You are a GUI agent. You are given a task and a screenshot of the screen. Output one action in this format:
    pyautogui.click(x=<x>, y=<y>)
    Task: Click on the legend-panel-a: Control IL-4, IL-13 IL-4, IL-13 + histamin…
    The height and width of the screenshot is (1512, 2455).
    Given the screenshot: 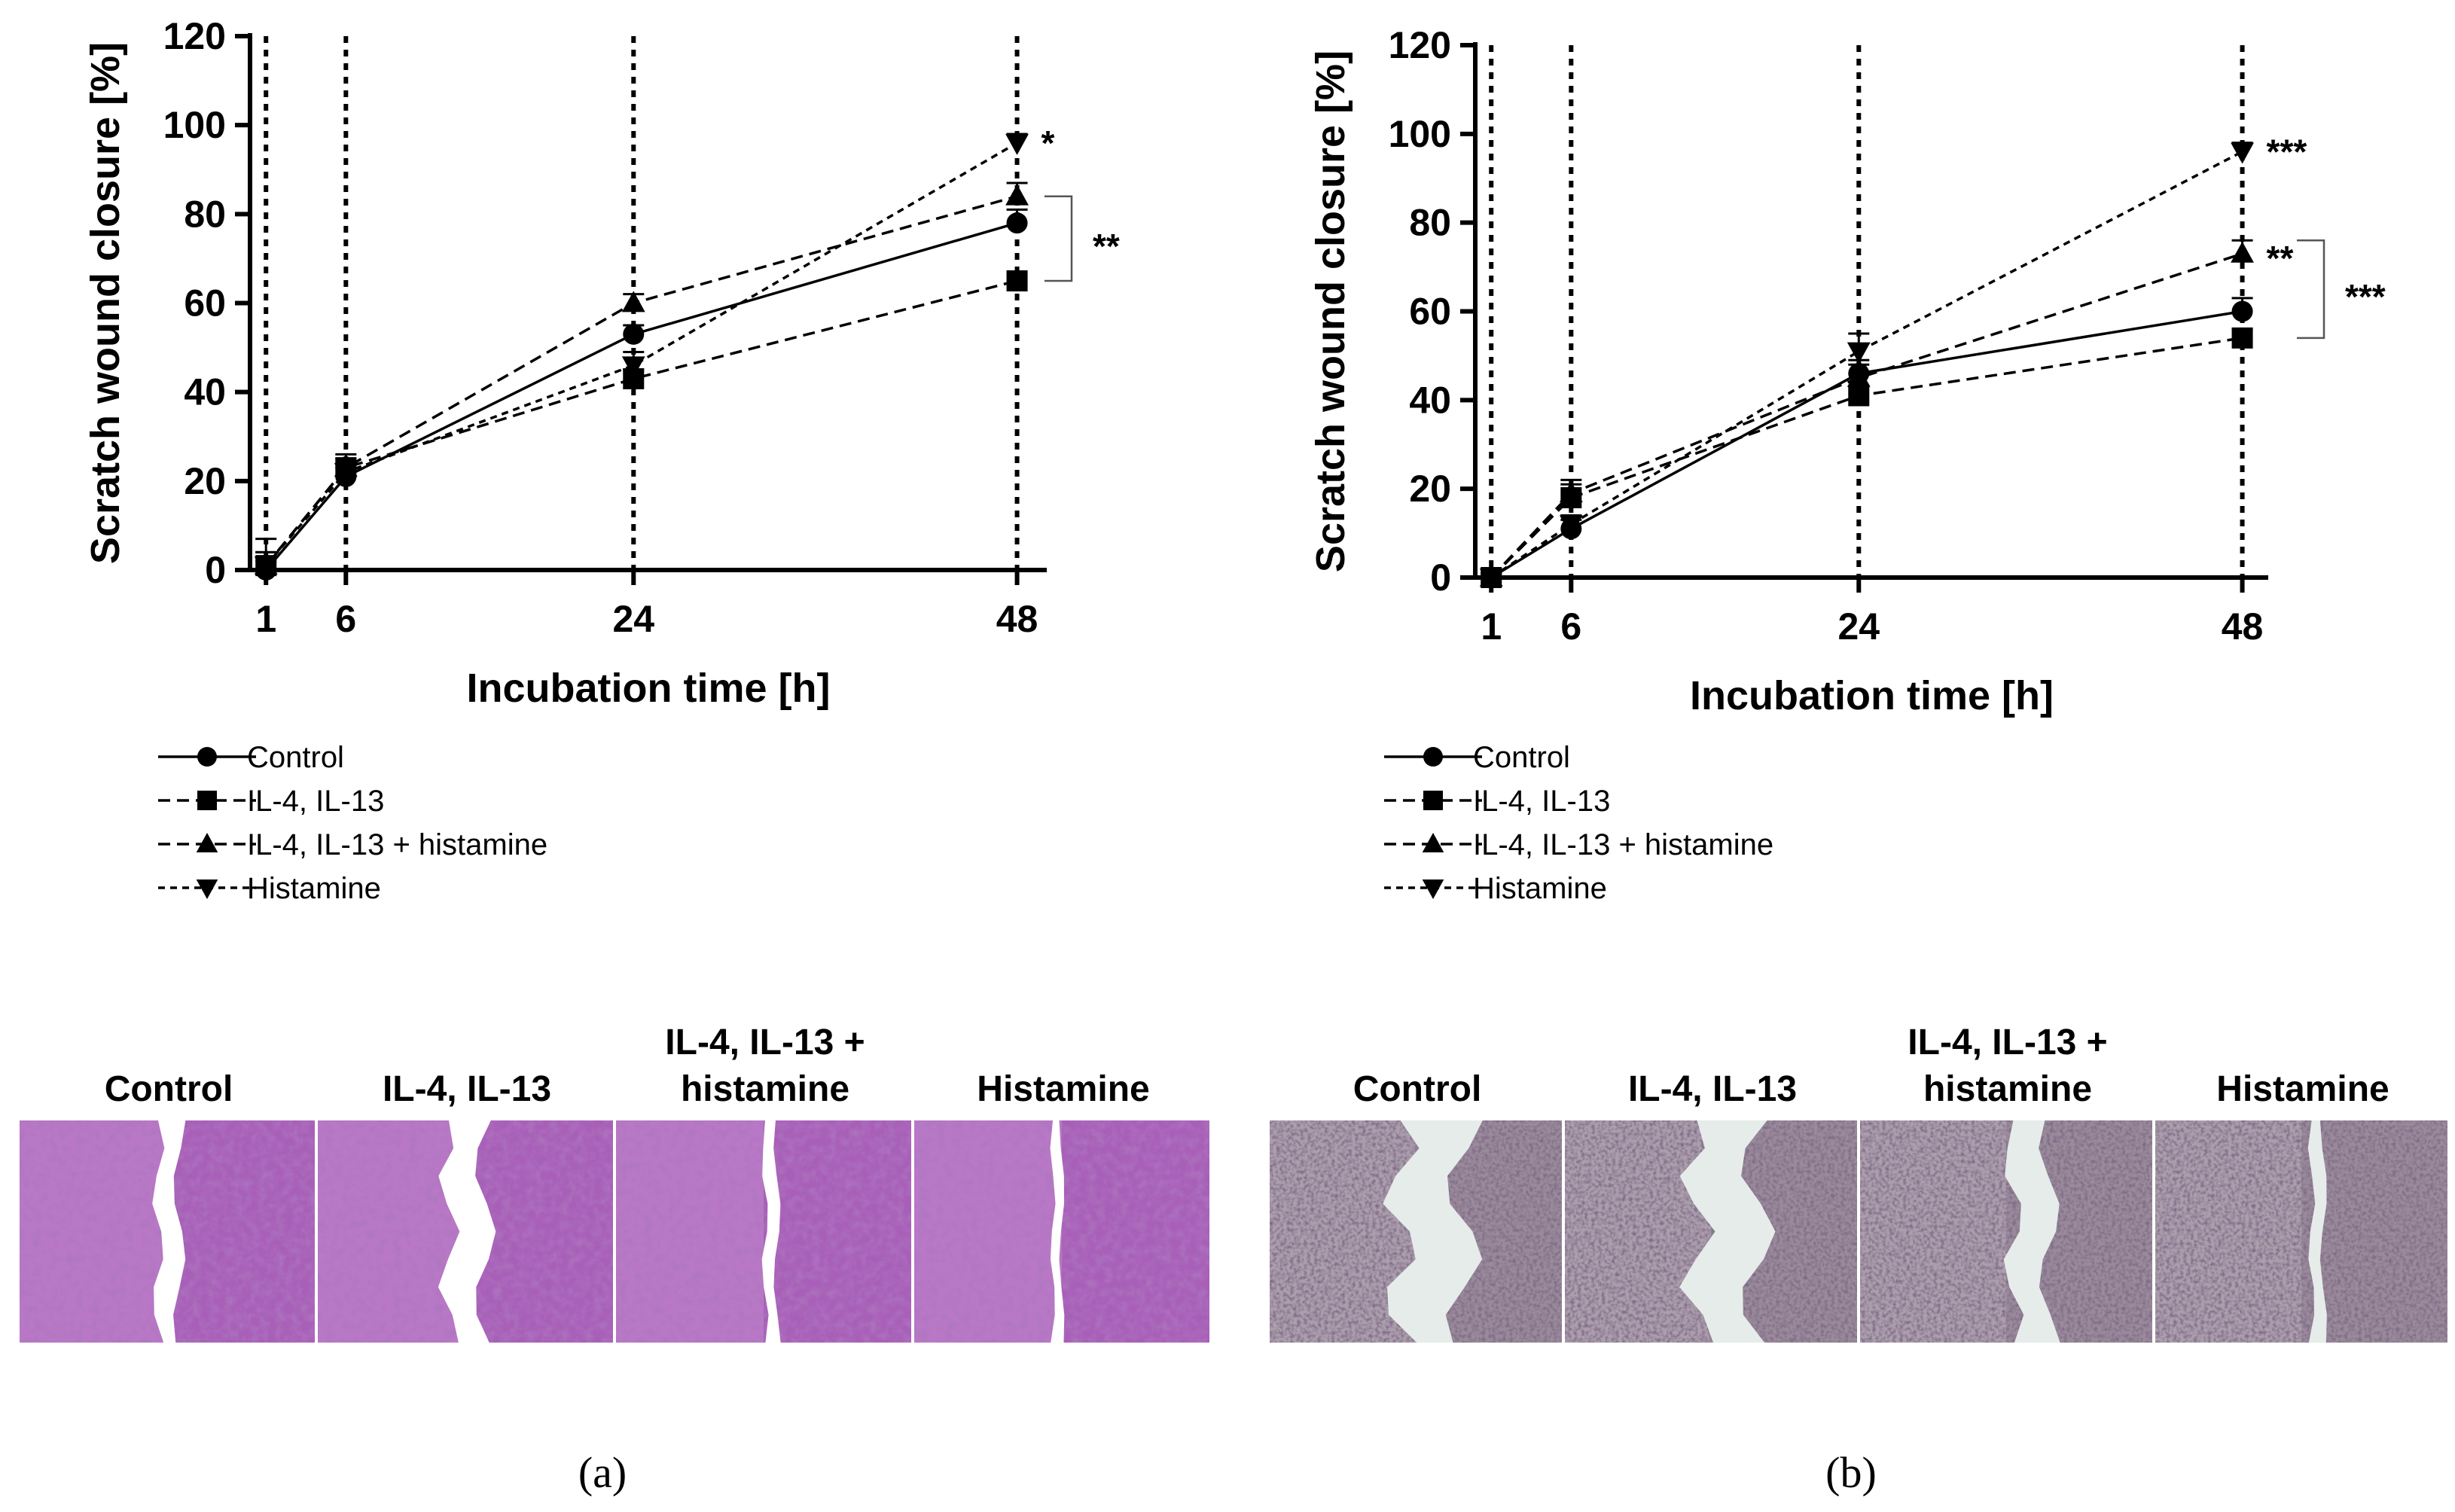 What is the action you would take?
    pyautogui.click(x=352, y=823)
    